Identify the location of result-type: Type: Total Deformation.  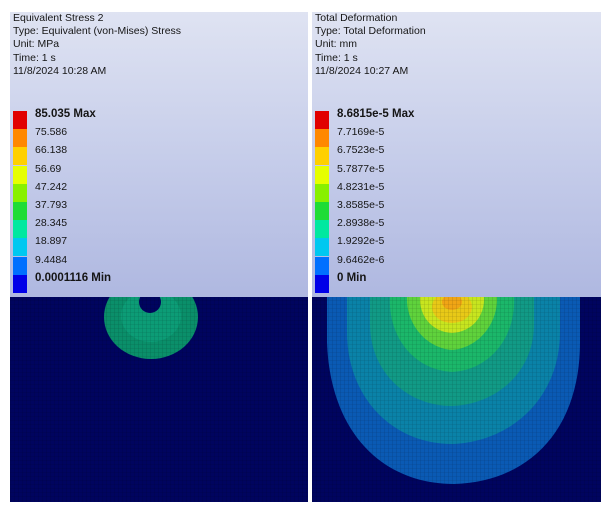
(370, 31).